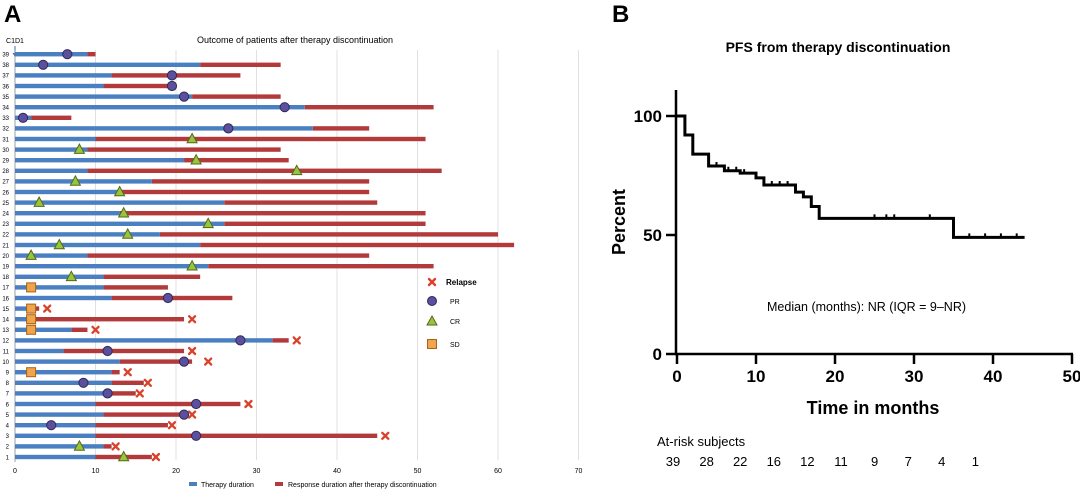  I want to click on legend-relapse-icon, so click(432, 282).